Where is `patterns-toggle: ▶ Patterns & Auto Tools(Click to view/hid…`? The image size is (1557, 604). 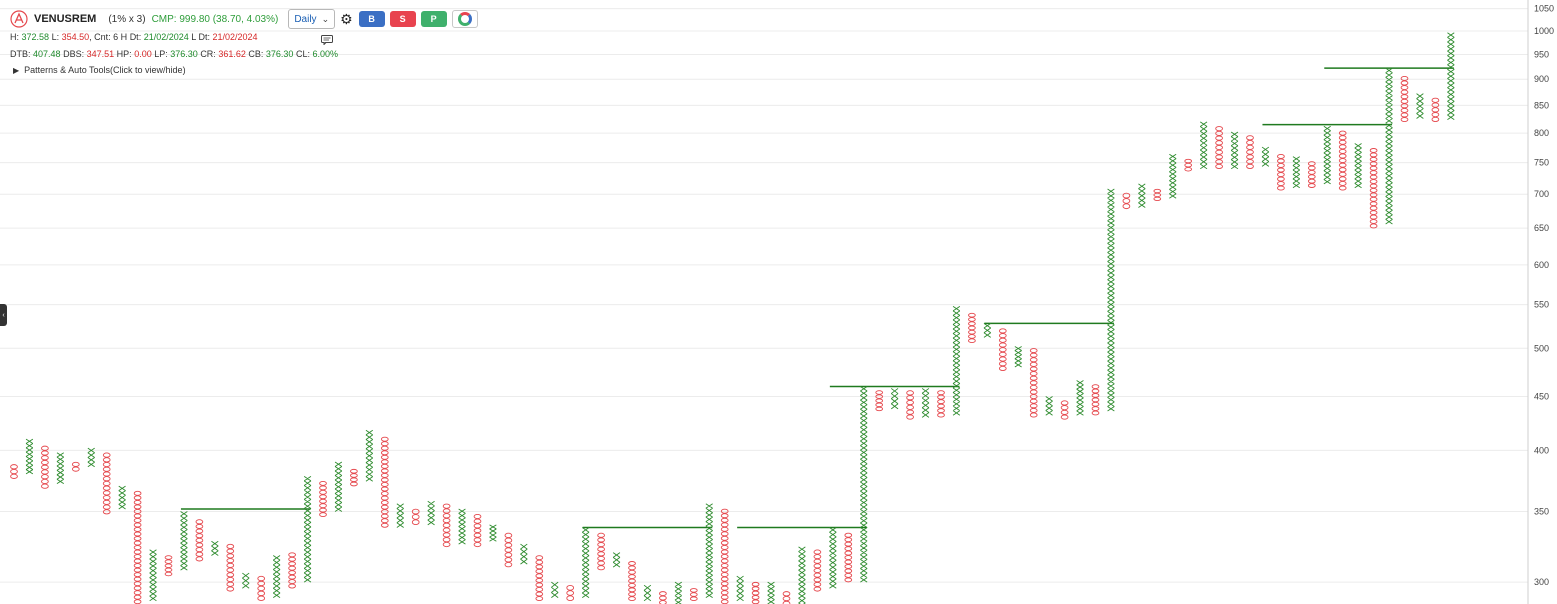
patterns-toggle: ▶ Patterns & Auto Tools(Click to view/hid… is located at coordinates (99, 70).